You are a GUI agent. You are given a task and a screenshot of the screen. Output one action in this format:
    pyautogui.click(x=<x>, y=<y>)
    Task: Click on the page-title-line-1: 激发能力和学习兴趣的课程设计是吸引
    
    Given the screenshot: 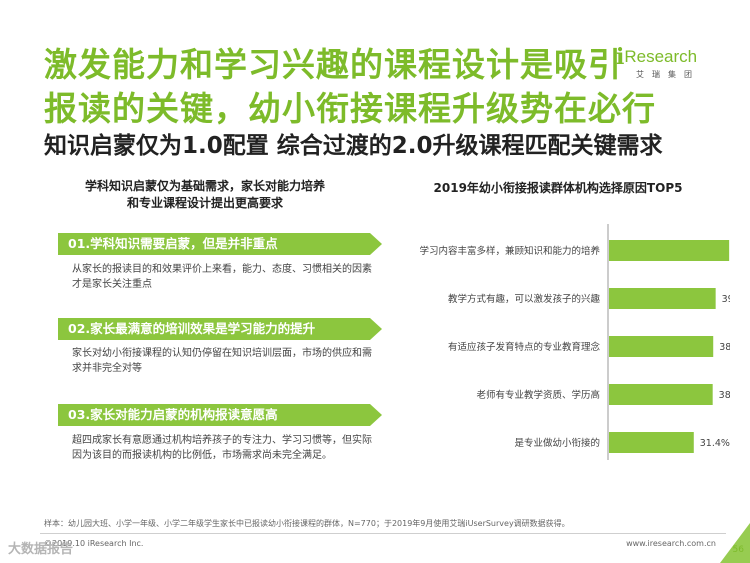 What is the action you would take?
    pyautogui.click(x=333, y=64)
    